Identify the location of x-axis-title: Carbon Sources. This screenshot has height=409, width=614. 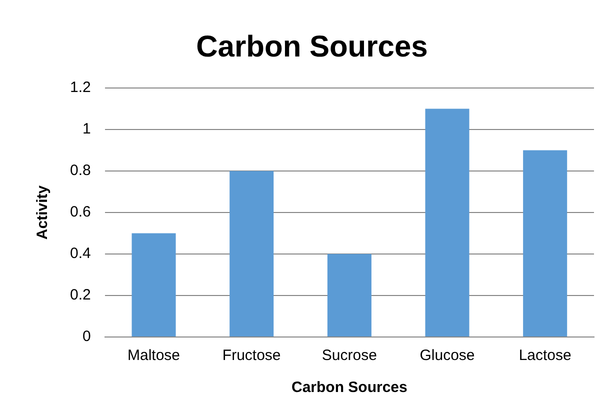
(349, 387).